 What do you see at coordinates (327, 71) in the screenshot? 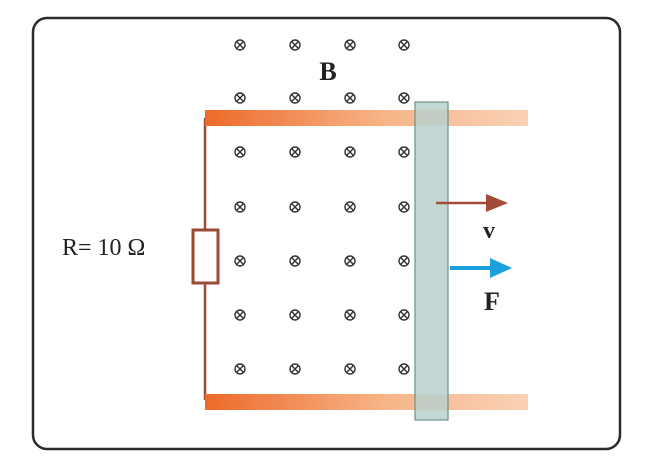
I see `field-label: B` at bounding box center [327, 71].